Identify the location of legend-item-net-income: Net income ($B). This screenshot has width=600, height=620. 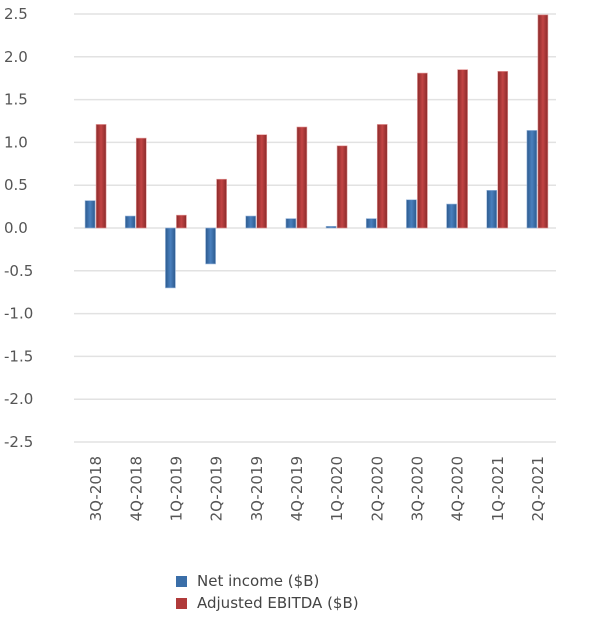
(267, 581).